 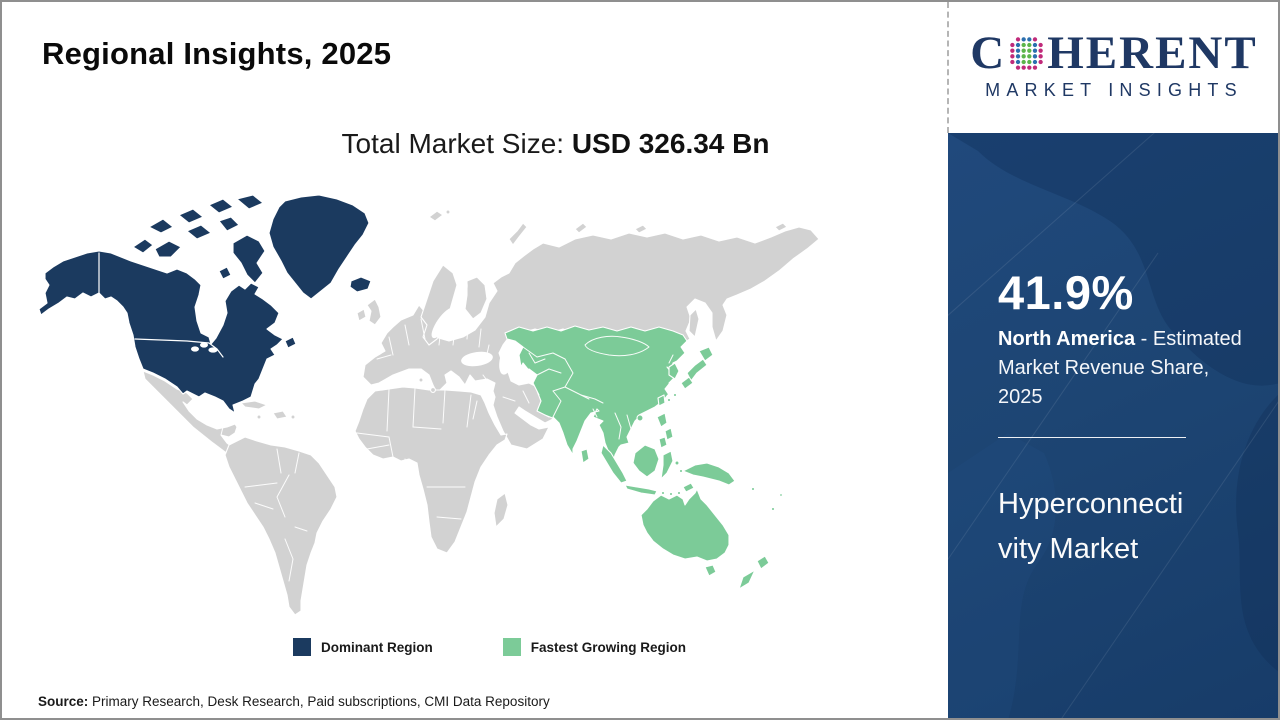 What do you see at coordinates (217, 53) in the screenshot?
I see `page-title: Regional Insights, 2025` at bounding box center [217, 53].